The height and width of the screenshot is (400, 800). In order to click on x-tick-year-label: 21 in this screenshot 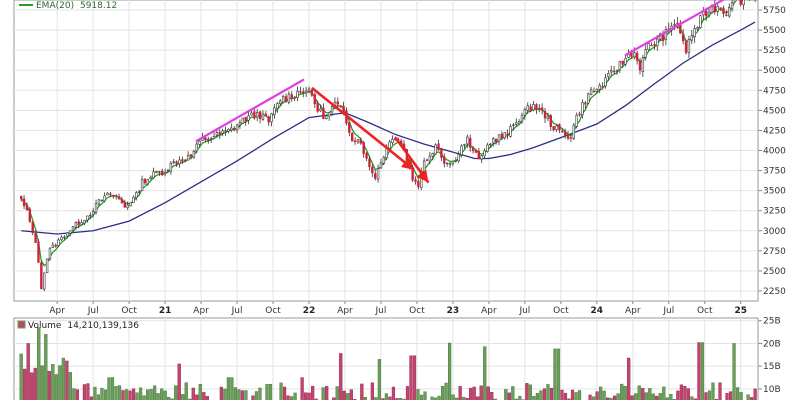, I will do `click(165, 311)`.